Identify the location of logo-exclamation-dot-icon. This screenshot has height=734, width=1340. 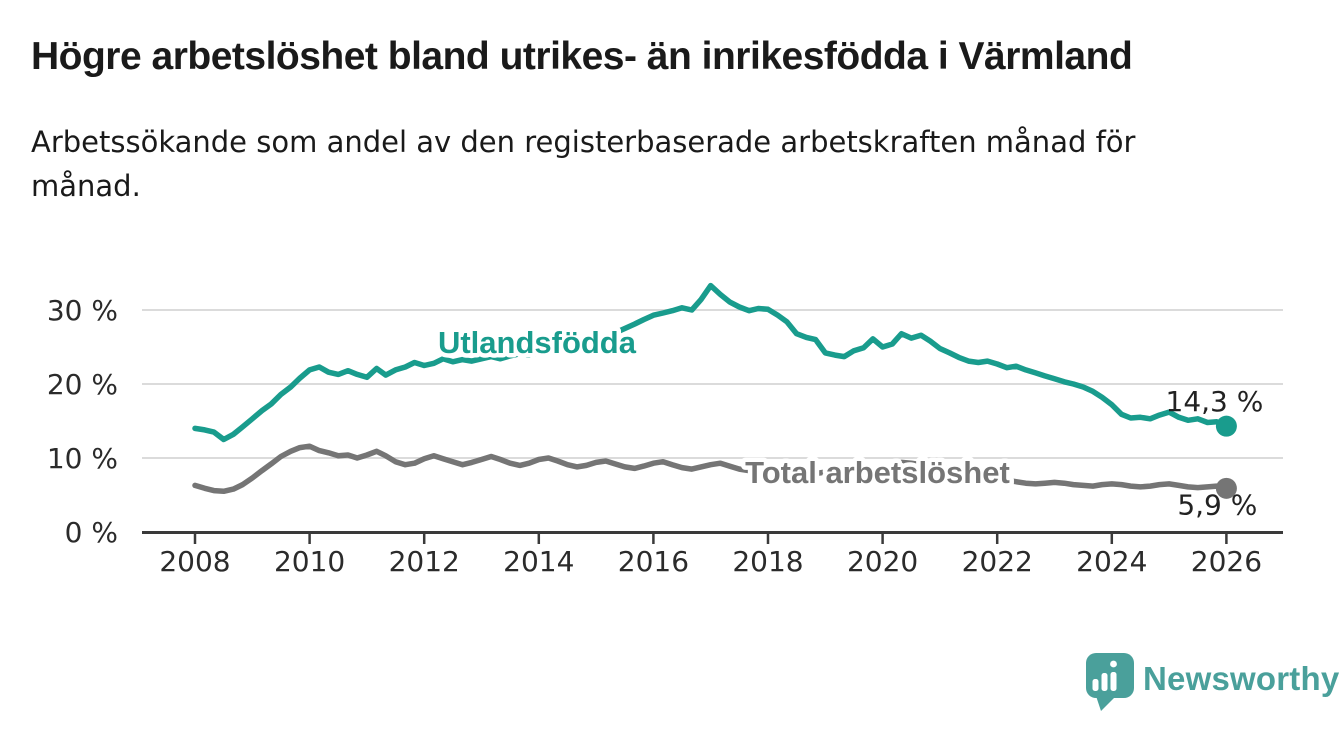
(1113, 664).